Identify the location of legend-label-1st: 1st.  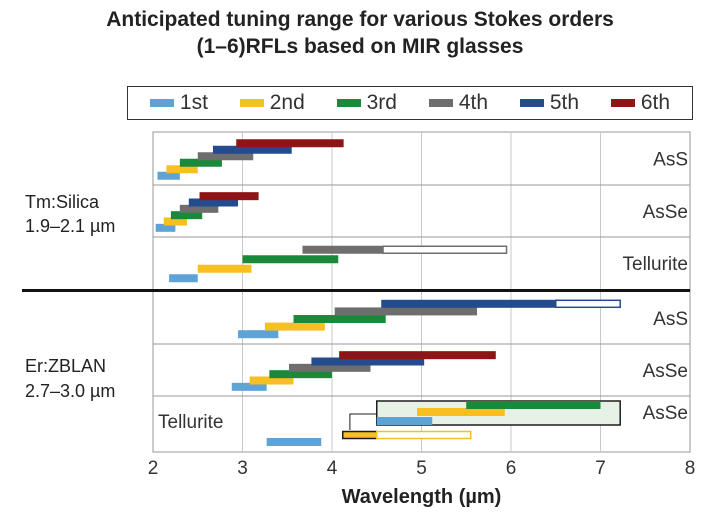
(193, 102).